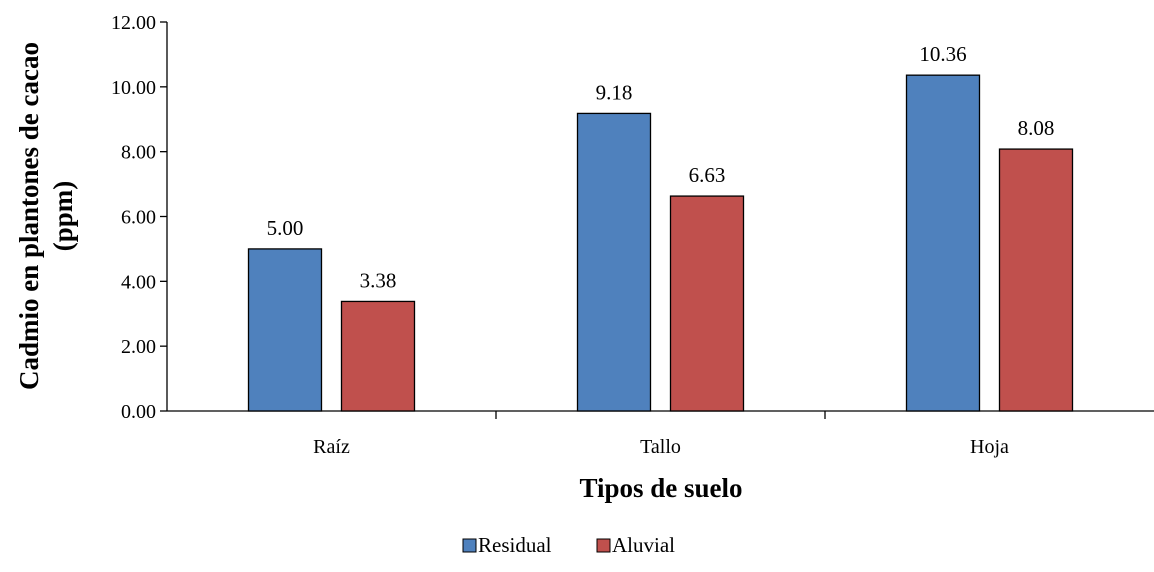 Image resolution: width=1154 pixels, height=572 pixels. What do you see at coordinates (660, 447) in the screenshot?
I see `x-tick-label: Tallo` at bounding box center [660, 447].